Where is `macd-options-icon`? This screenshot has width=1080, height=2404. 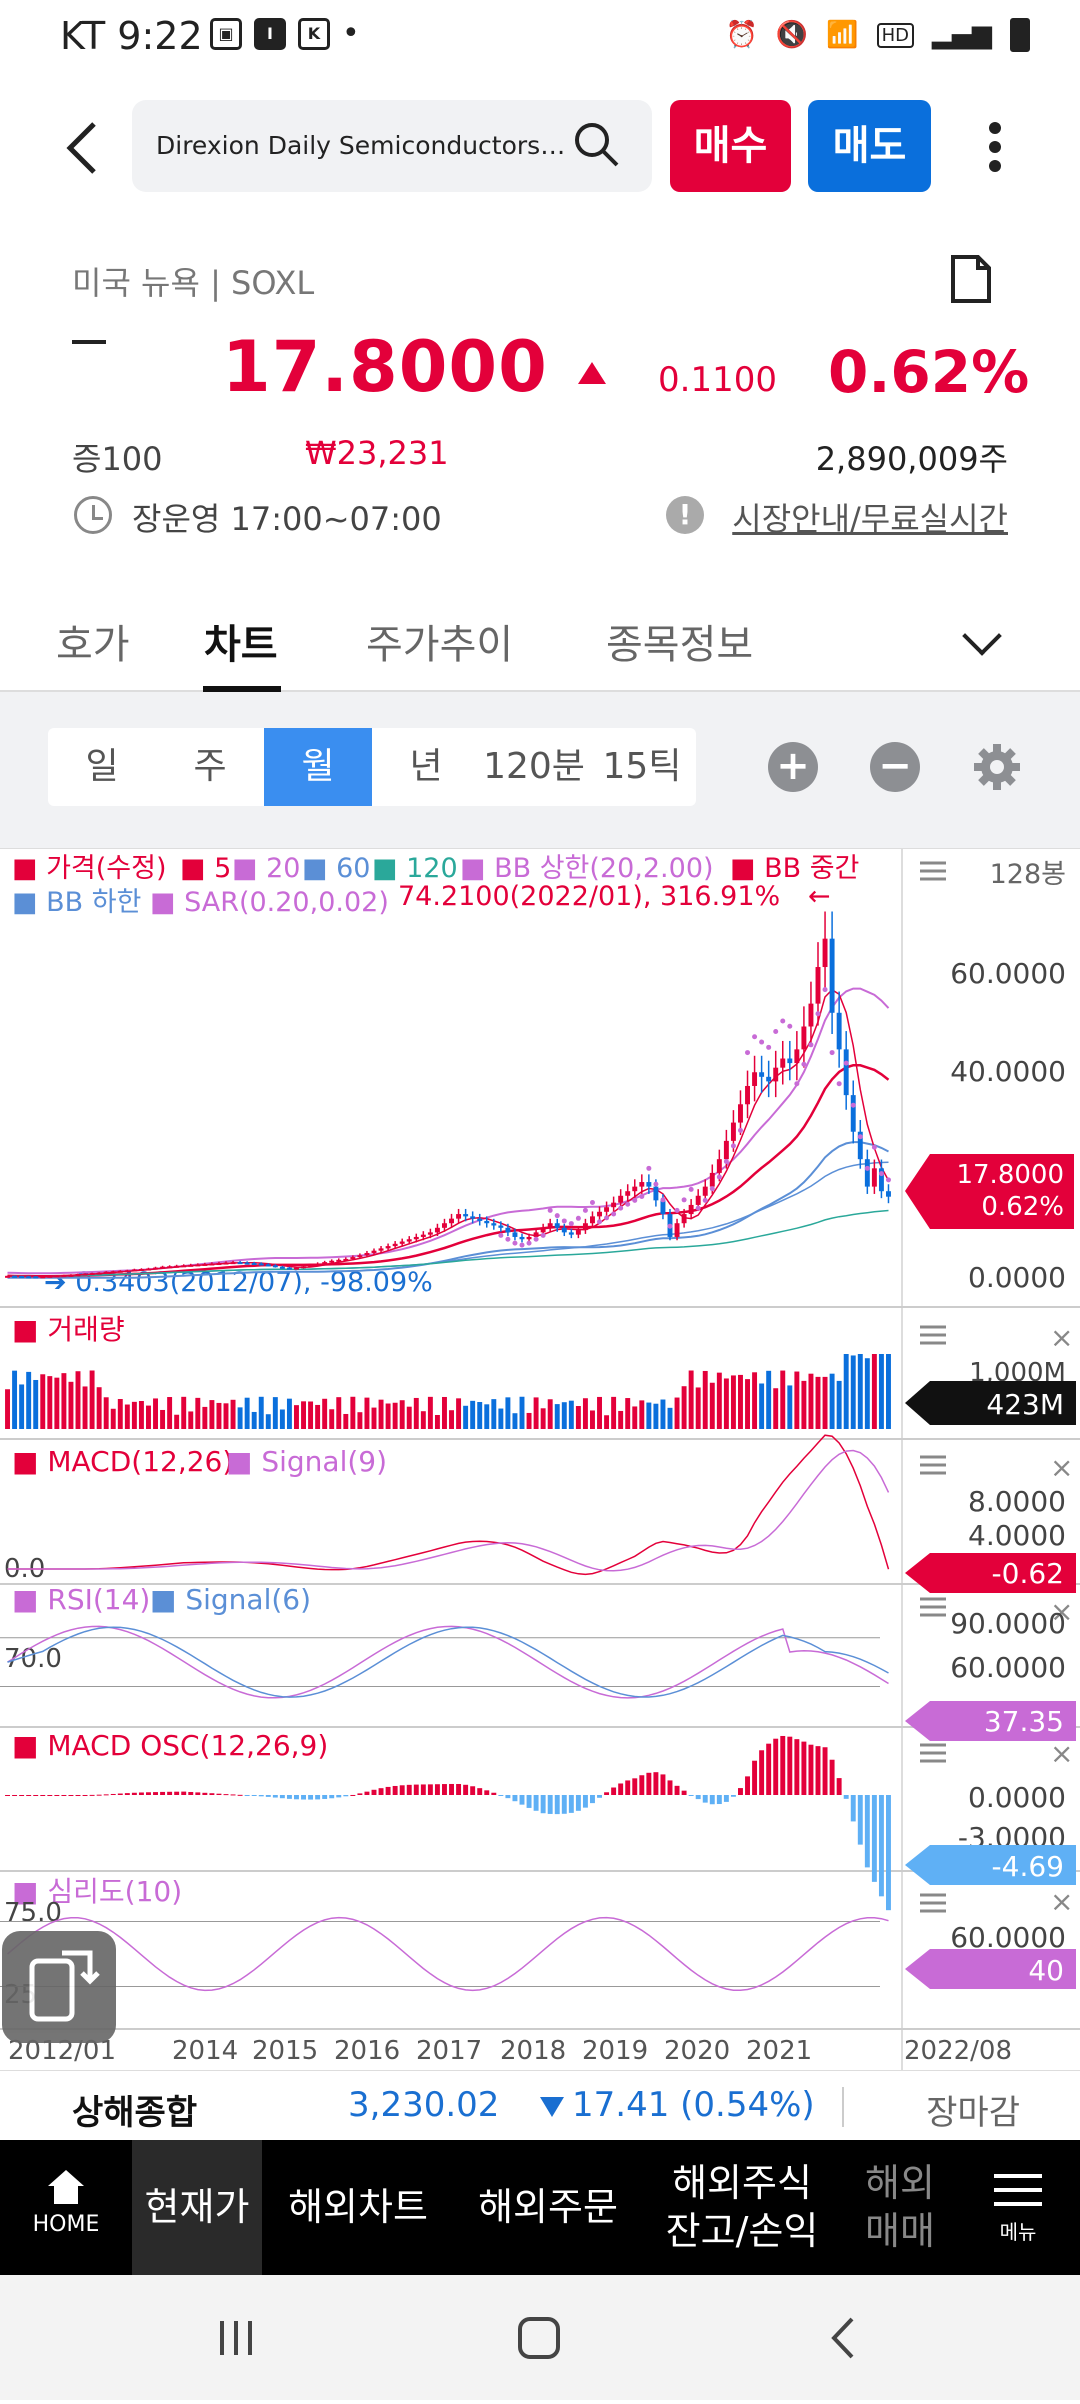
macd-options-icon is located at coordinates (933, 1465).